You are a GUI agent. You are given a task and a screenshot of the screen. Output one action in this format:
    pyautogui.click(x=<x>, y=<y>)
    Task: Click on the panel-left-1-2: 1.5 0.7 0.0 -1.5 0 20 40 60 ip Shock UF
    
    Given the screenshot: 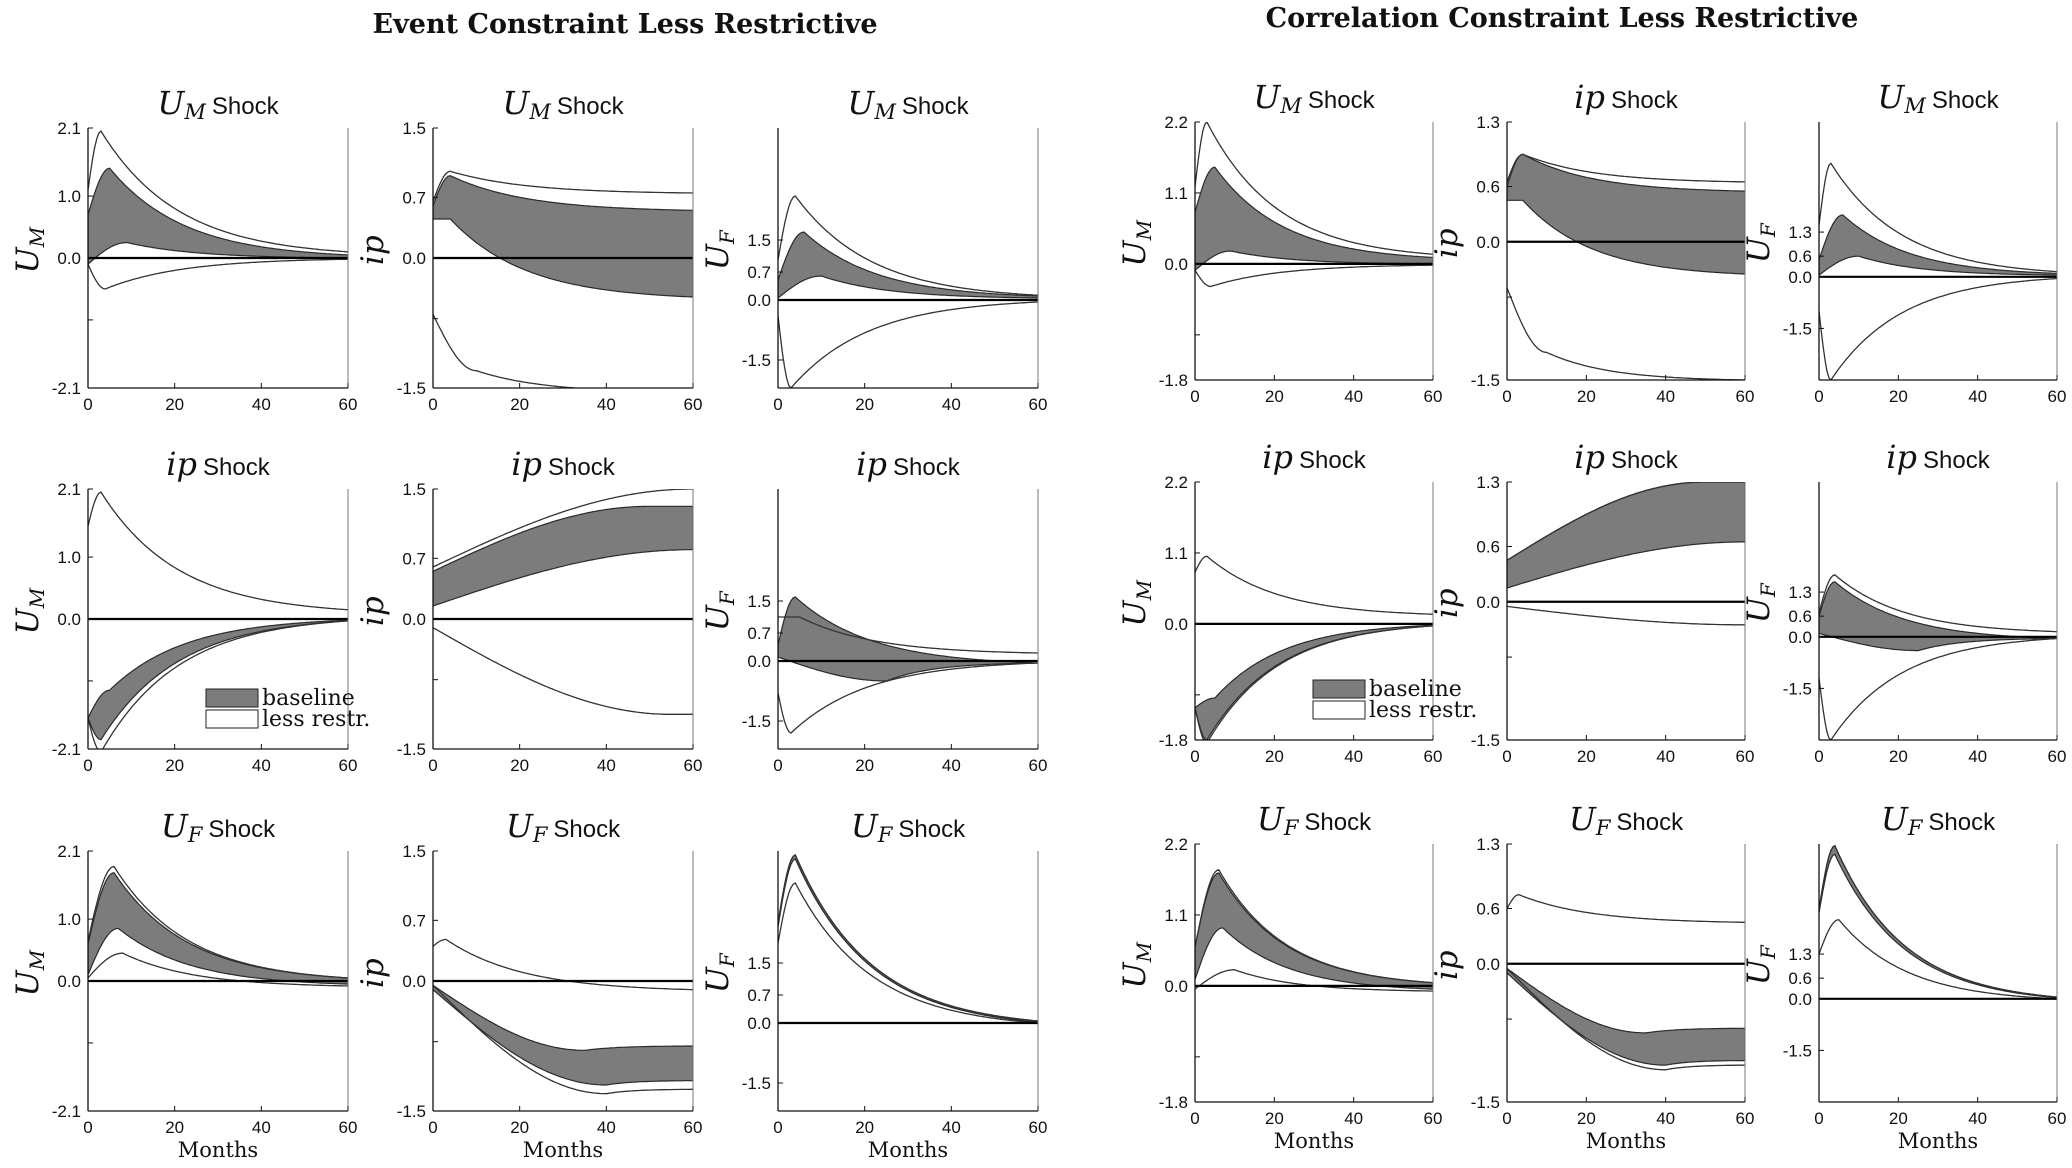 What is the action you would take?
    pyautogui.click(x=873, y=610)
    